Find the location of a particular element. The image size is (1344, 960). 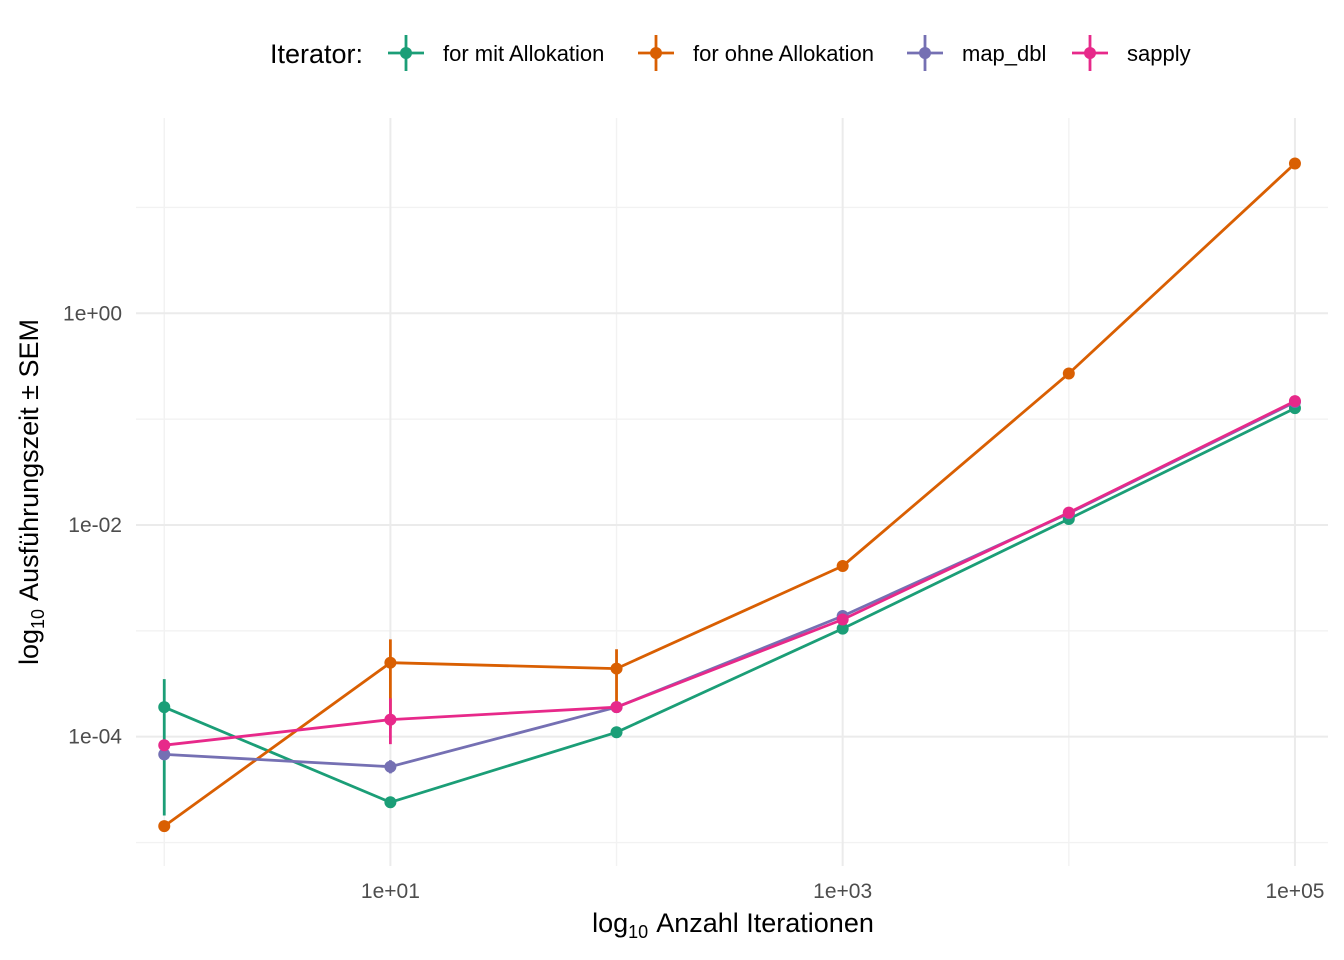

legend-item-for-ohne-allokation: for ohne Allokation is located at coordinates (756, 53).